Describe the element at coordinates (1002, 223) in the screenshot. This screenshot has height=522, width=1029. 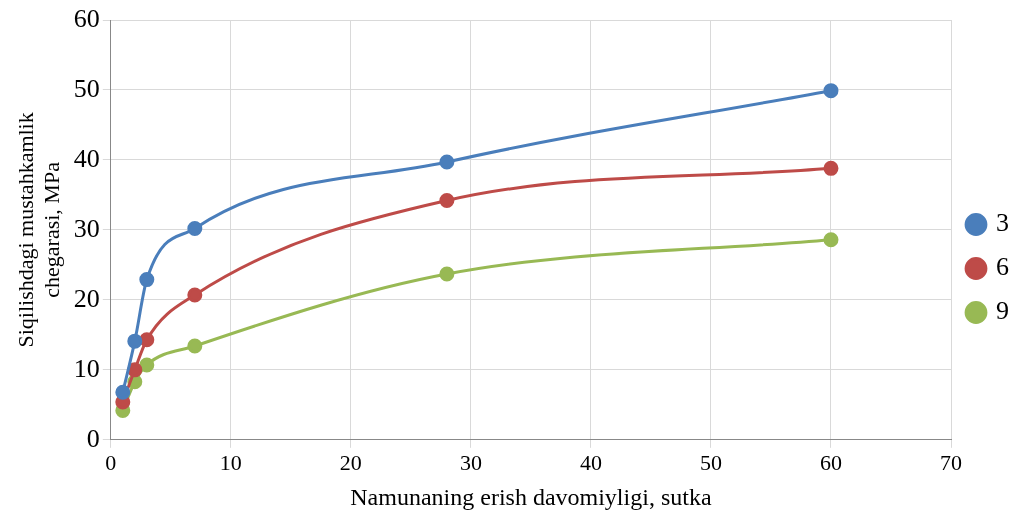
I see `legend-label: 3` at that location.